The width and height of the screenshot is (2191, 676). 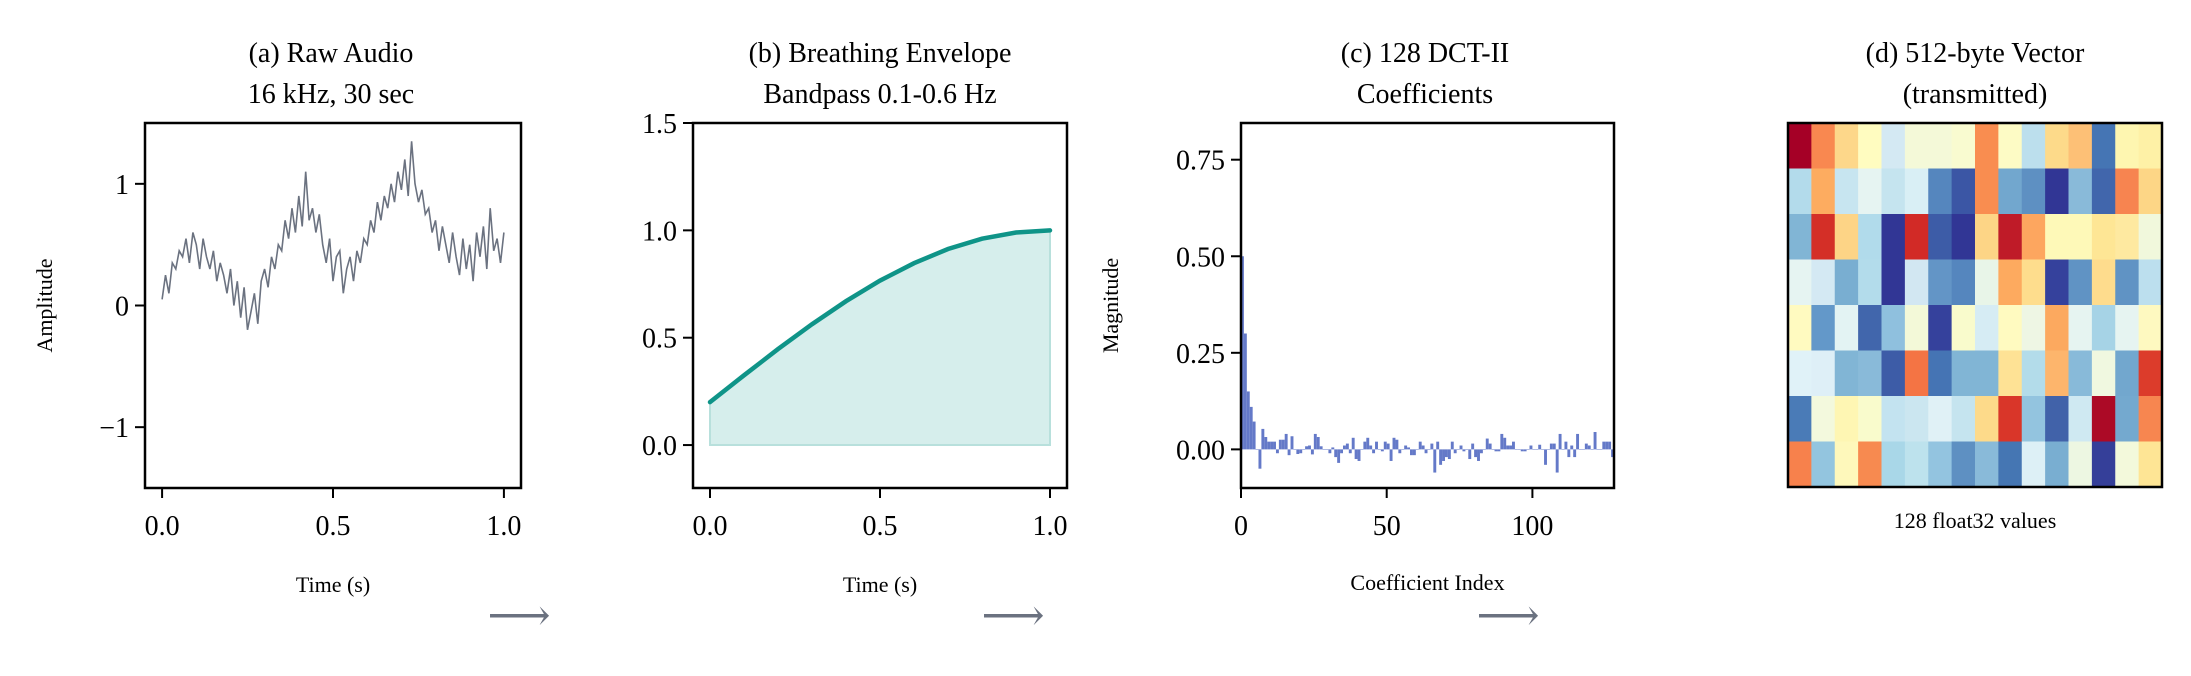 What do you see at coordinates (1200, 257) in the screenshot?
I see `y-tick-label: 0.50` at bounding box center [1200, 257].